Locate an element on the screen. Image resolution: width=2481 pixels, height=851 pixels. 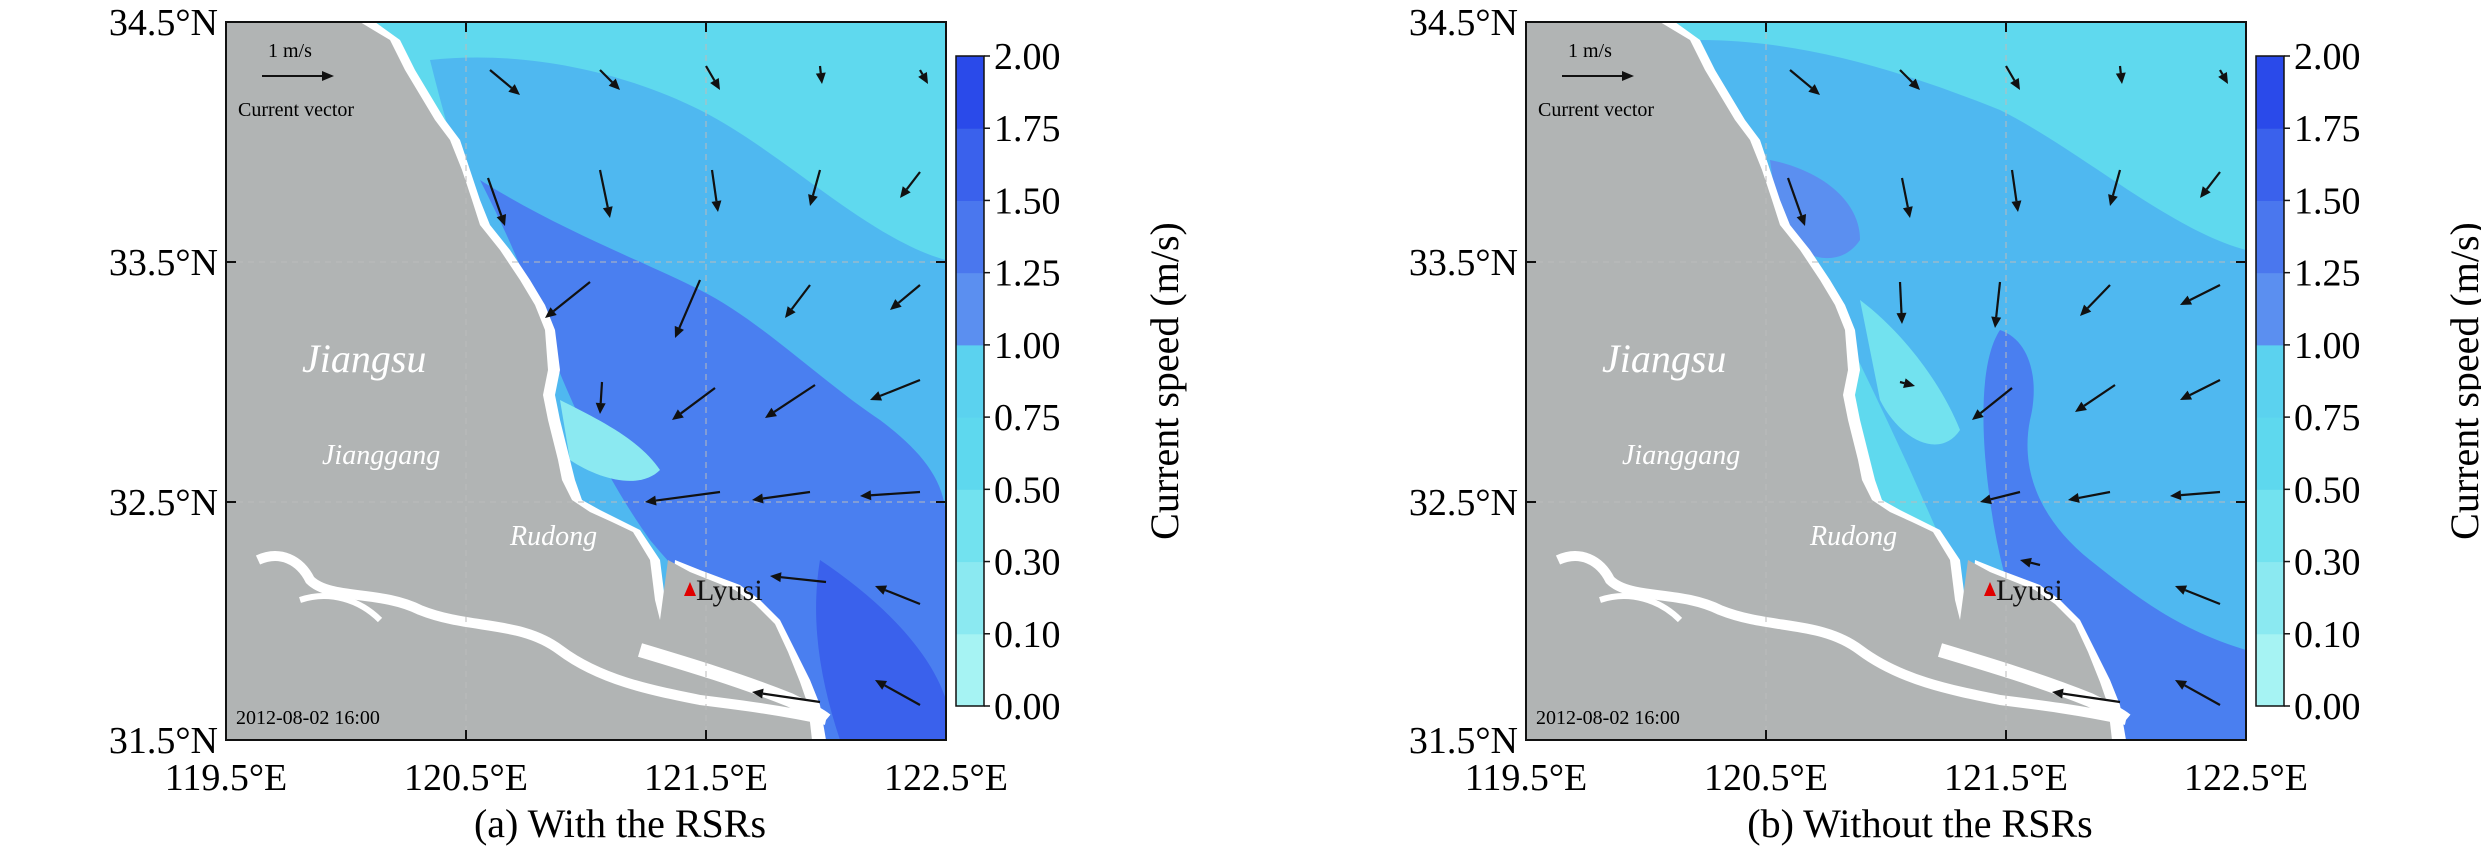
colorbar-level-label: 0.75 is located at coordinates (2327, 418).